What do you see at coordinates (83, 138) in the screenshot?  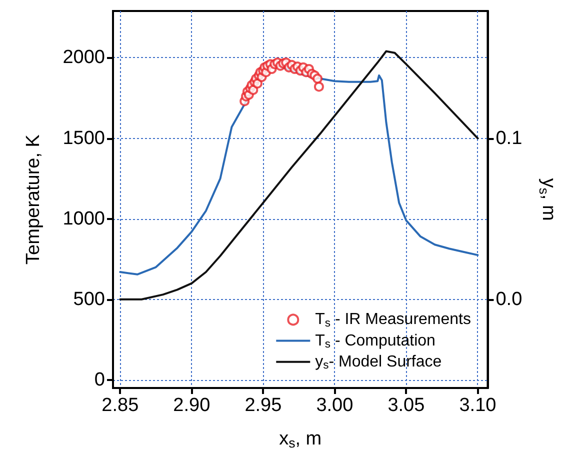 I see `y-tick-label: 1500` at bounding box center [83, 138].